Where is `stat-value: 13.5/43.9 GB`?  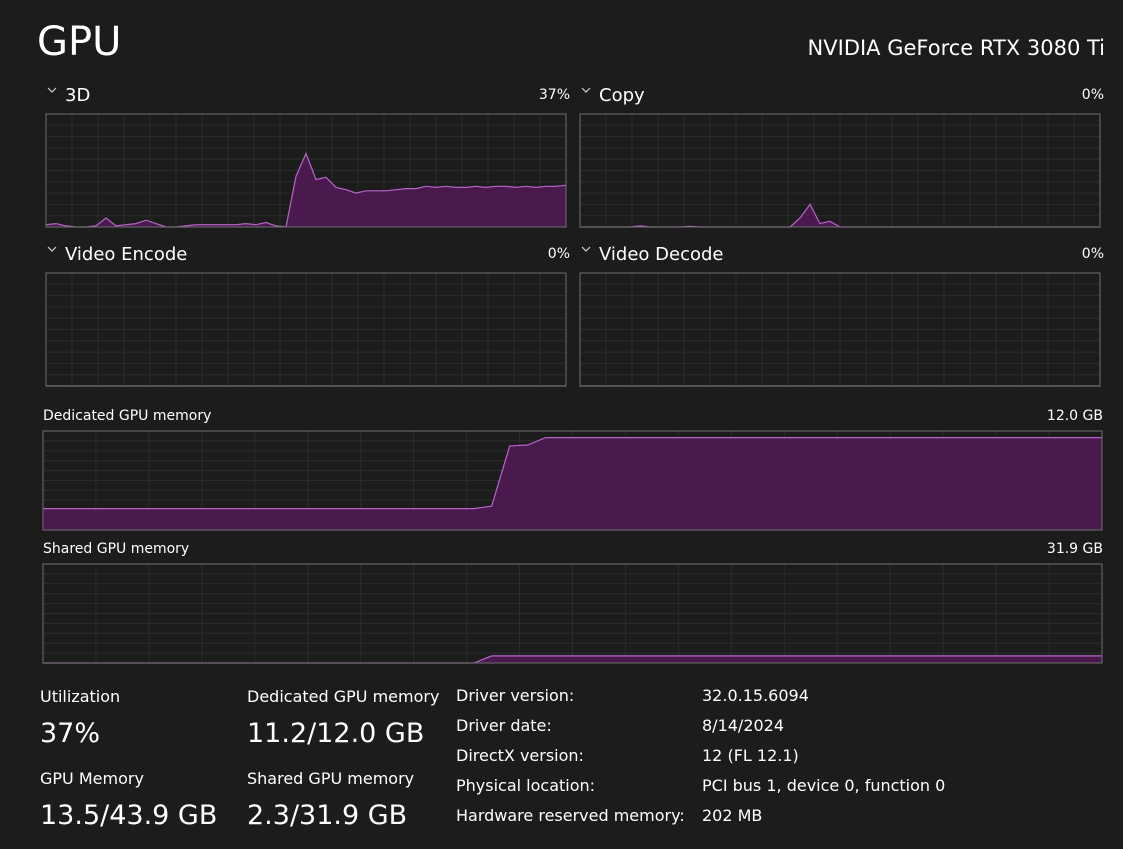
stat-value: 13.5/43.9 GB is located at coordinates (128, 815).